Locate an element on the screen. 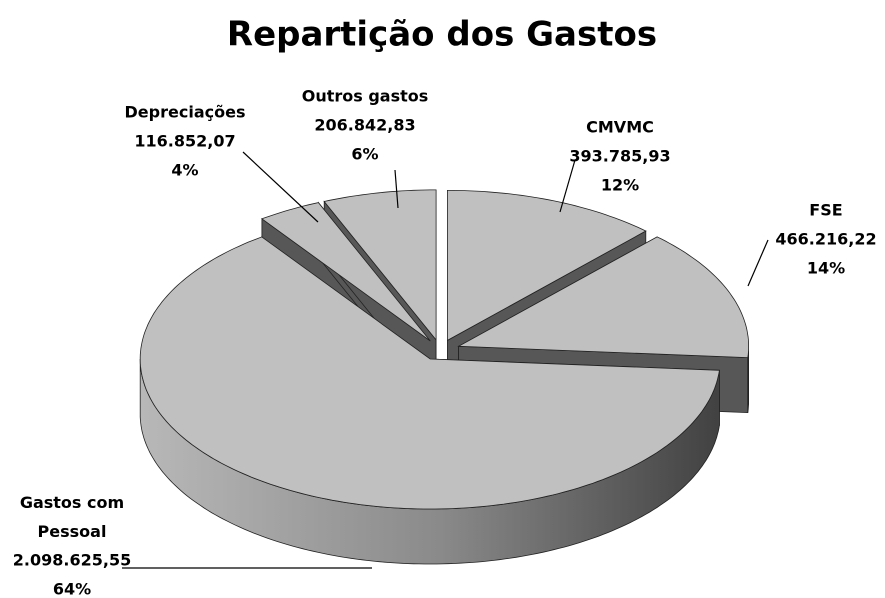  slice-label: Outros gastos is located at coordinates (365, 96).